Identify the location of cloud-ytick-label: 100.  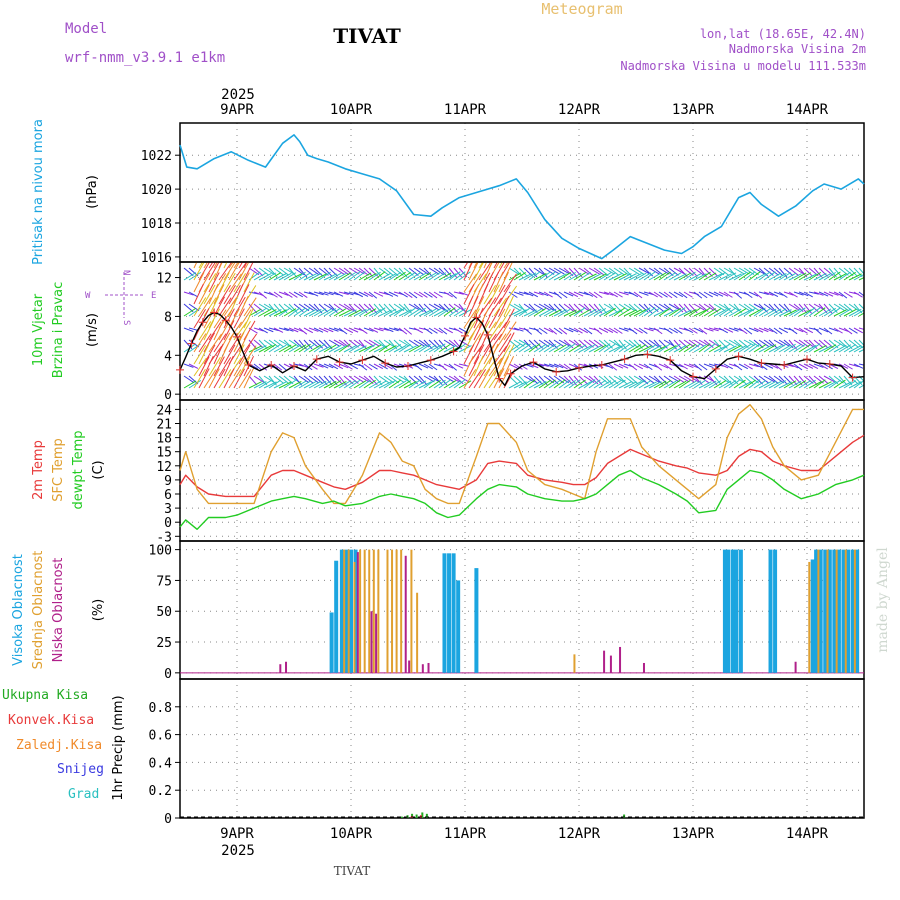
(160, 551).